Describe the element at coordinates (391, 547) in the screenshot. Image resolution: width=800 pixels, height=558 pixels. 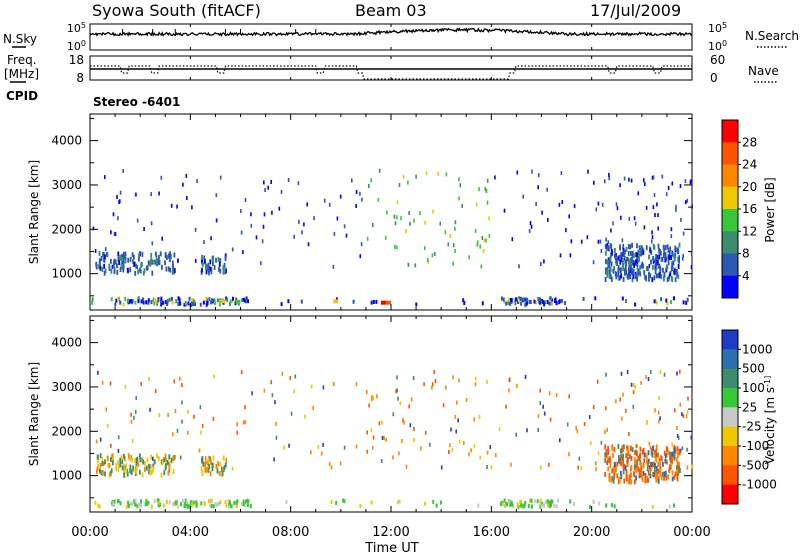
I see `time-axis-label: Time UT` at that location.